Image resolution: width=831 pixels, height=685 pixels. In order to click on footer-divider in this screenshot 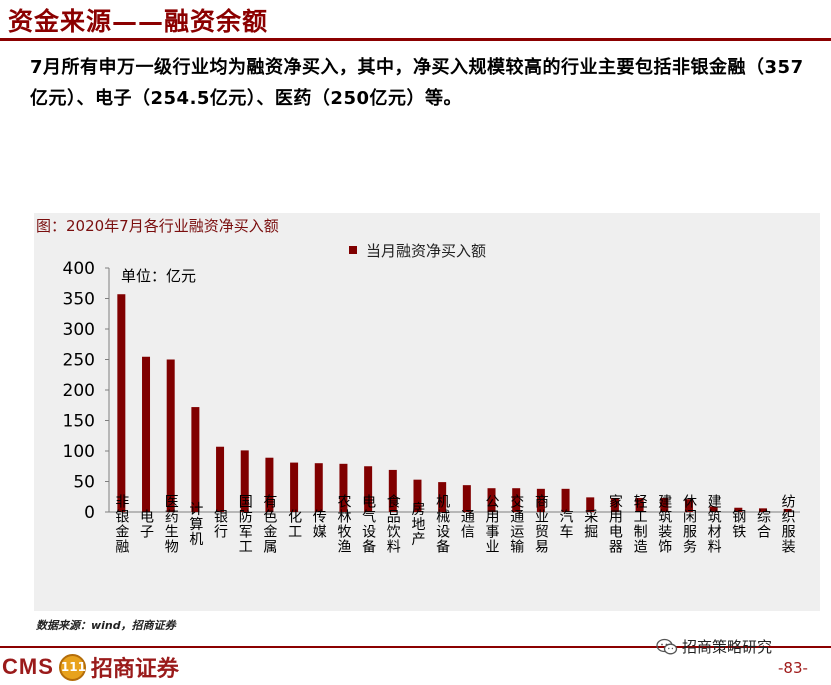, I will do `click(415, 647)`.